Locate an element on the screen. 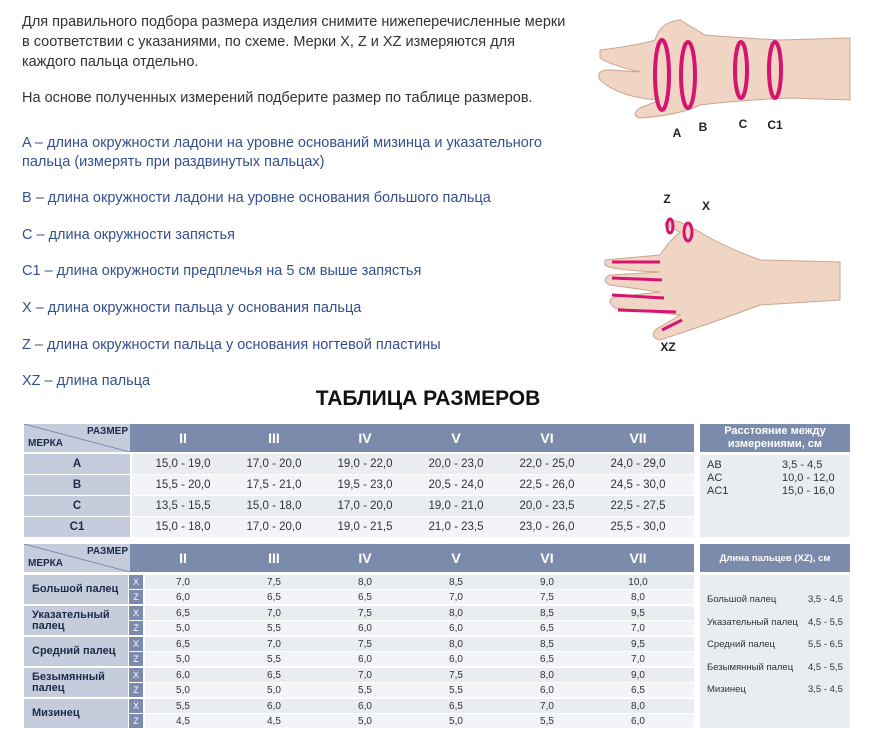 This screenshot has height=752, width=870. diagram-label: C is located at coordinates (743, 124).